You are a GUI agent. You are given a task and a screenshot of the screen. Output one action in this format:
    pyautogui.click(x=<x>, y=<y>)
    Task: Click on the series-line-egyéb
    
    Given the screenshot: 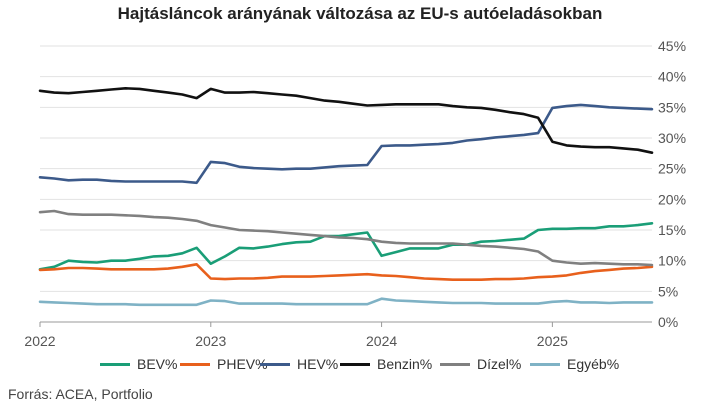 What is the action you would take?
    pyautogui.click(x=346, y=302)
    